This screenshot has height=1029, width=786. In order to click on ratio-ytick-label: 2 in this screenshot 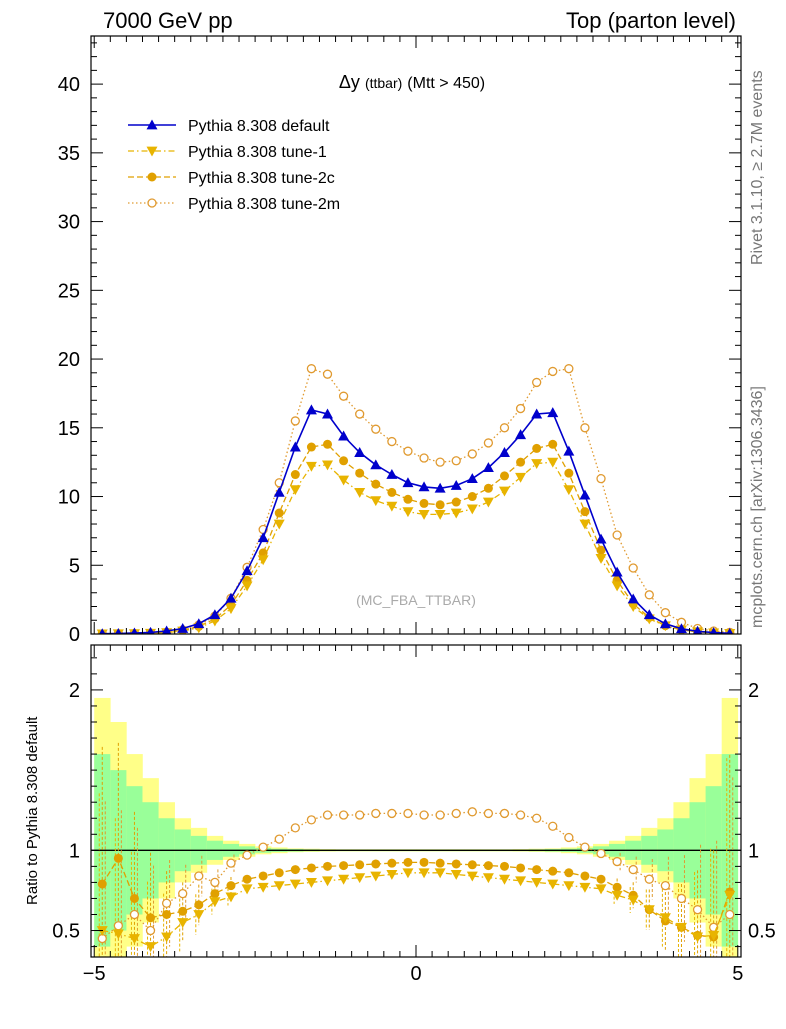, I will do `click(74, 691)`.